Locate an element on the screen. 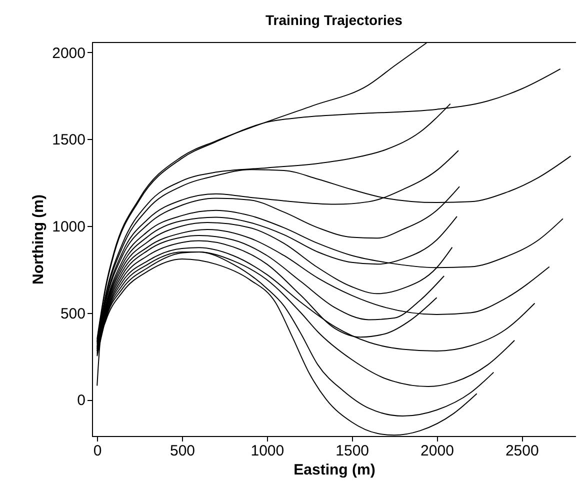 Image resolution: width=577 pixels, height=490 pixels. y-axis-title: Northing (m) is located at coordinates (39, 239).